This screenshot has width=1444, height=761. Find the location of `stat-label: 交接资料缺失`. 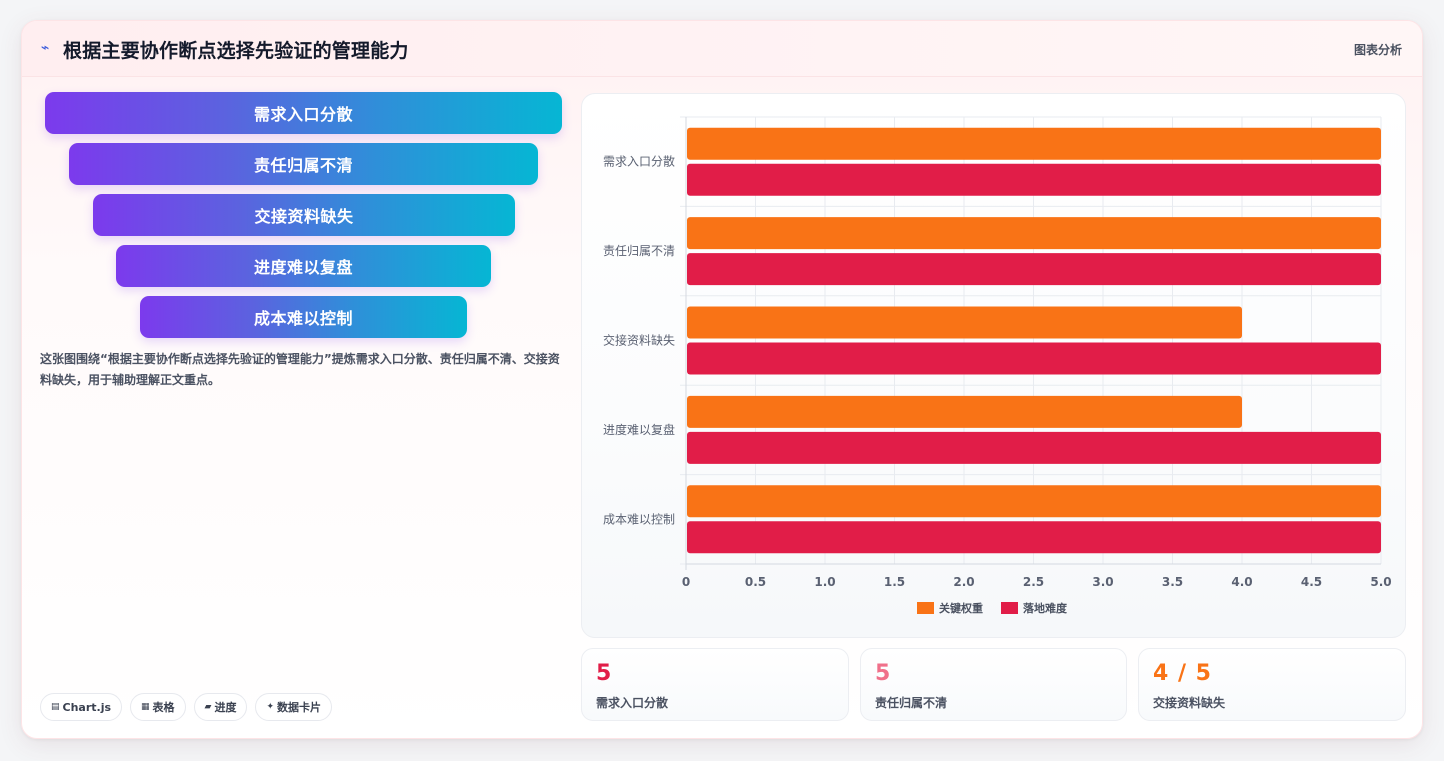

stat-label: 交接资料缺失 is located at coordinates (1189, 703).